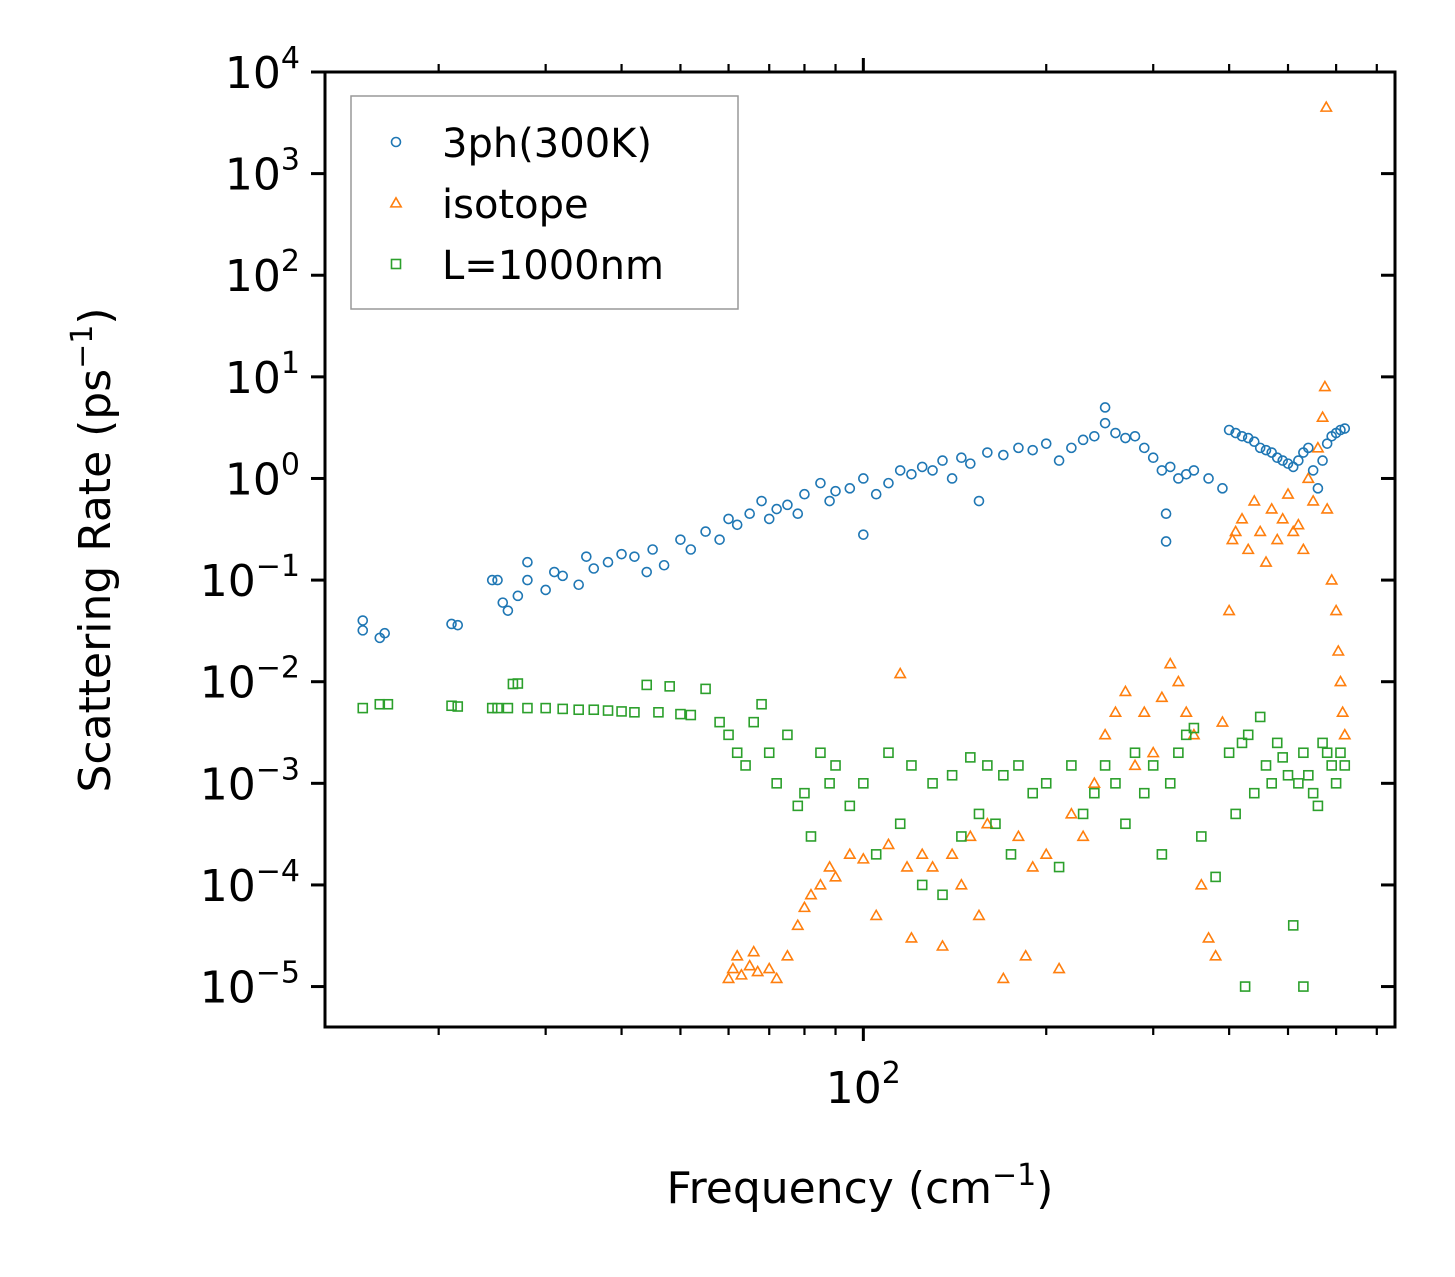 Image resolution: width=1455 pixels, height=1277 pixels. I want to click on y-tick-labels: 10⁴ 10³ 10² 10¹ 10⁰ 10⁻¹ 10⁻² 10⁻³ 10⁻⁴ 10⁻⁵, so click(250, 527).